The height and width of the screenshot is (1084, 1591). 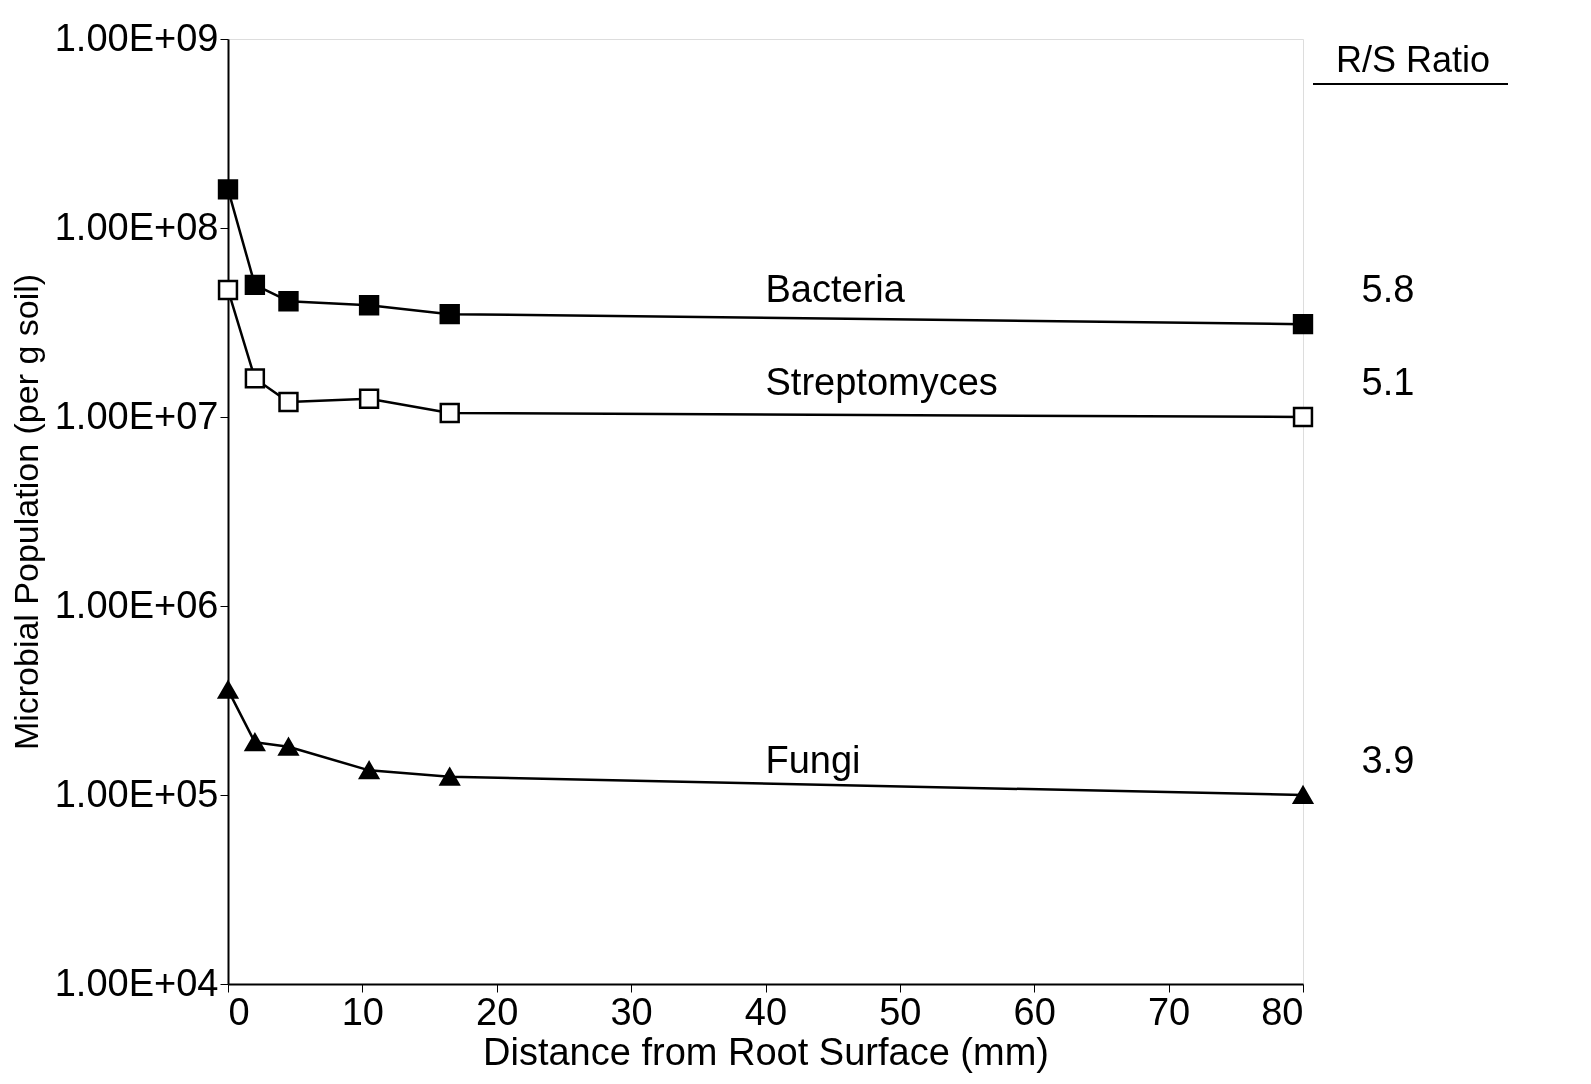 I want to click on text: 5.8, so click(x=1388, y=289).